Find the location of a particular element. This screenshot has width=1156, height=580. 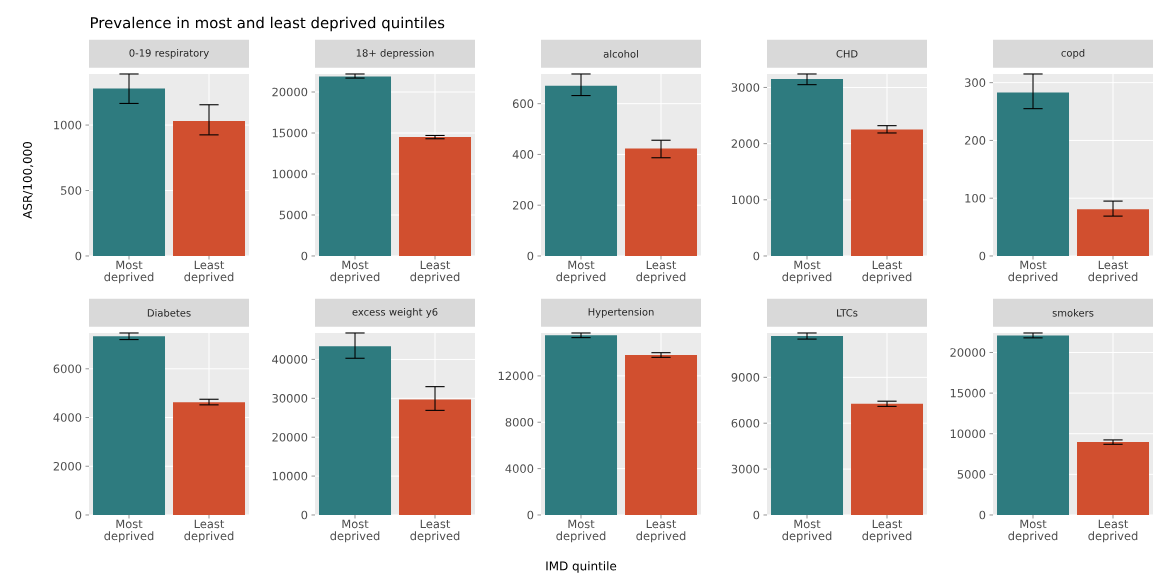

chart-title: excess weight y6 is located at coordinates (395, 312).